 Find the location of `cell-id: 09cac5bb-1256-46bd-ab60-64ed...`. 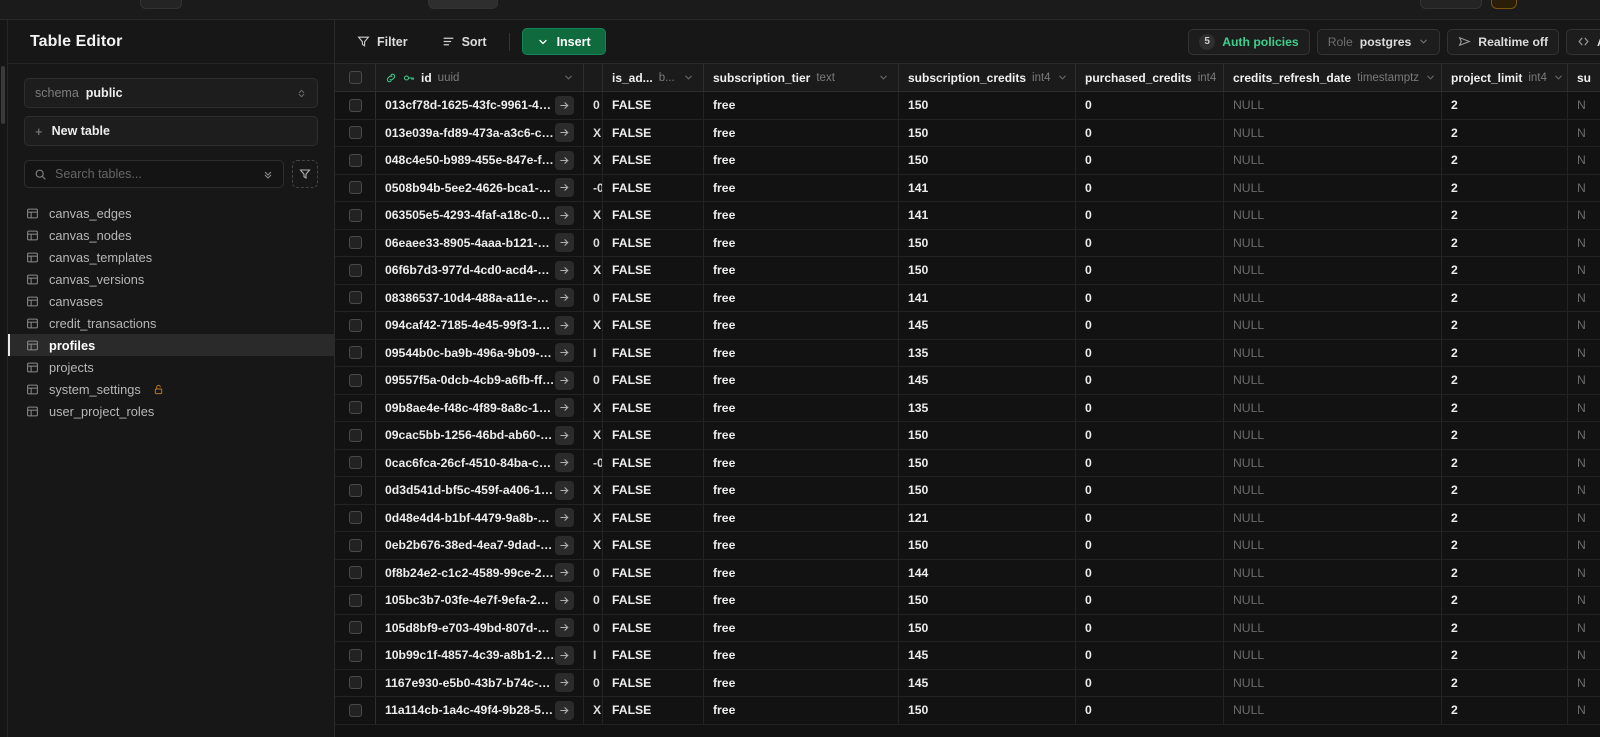

cell-id: 09cac5bb-1256-46bd-ab60-64ed... is located at coordinates (480, 435).